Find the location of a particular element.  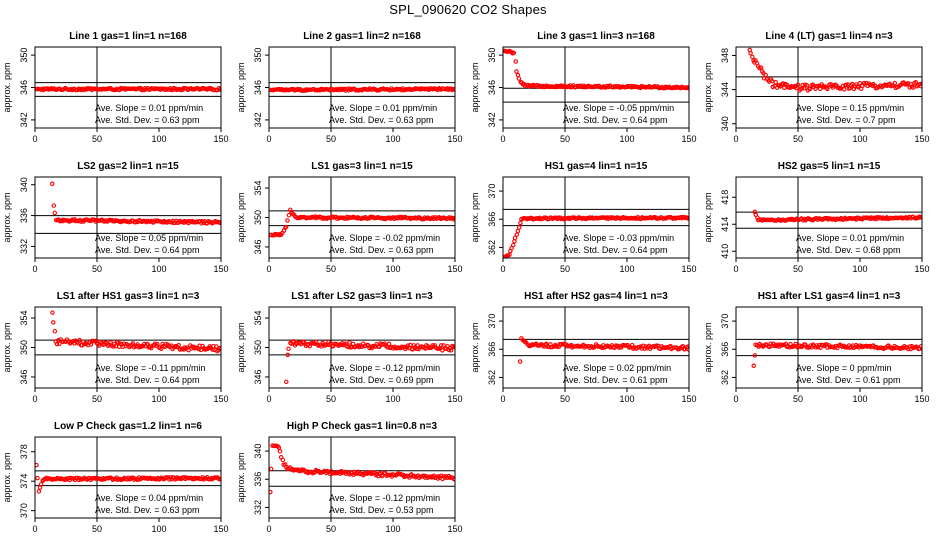

y-tick-label: 374 is located at coordinates (24, 481).